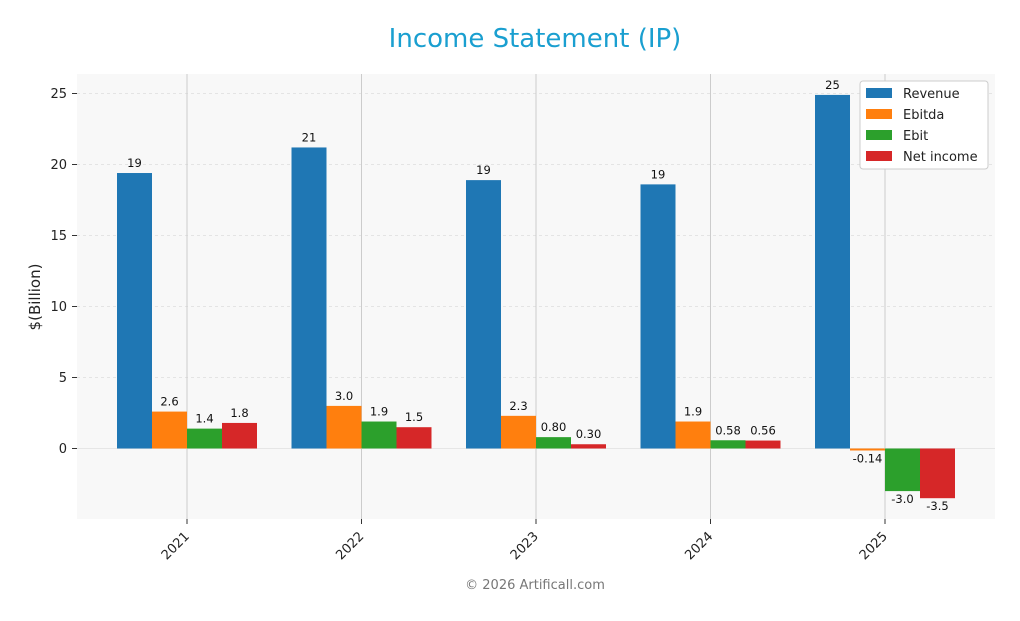  I want to click on y-tick-label: 10, so click(58, 307).